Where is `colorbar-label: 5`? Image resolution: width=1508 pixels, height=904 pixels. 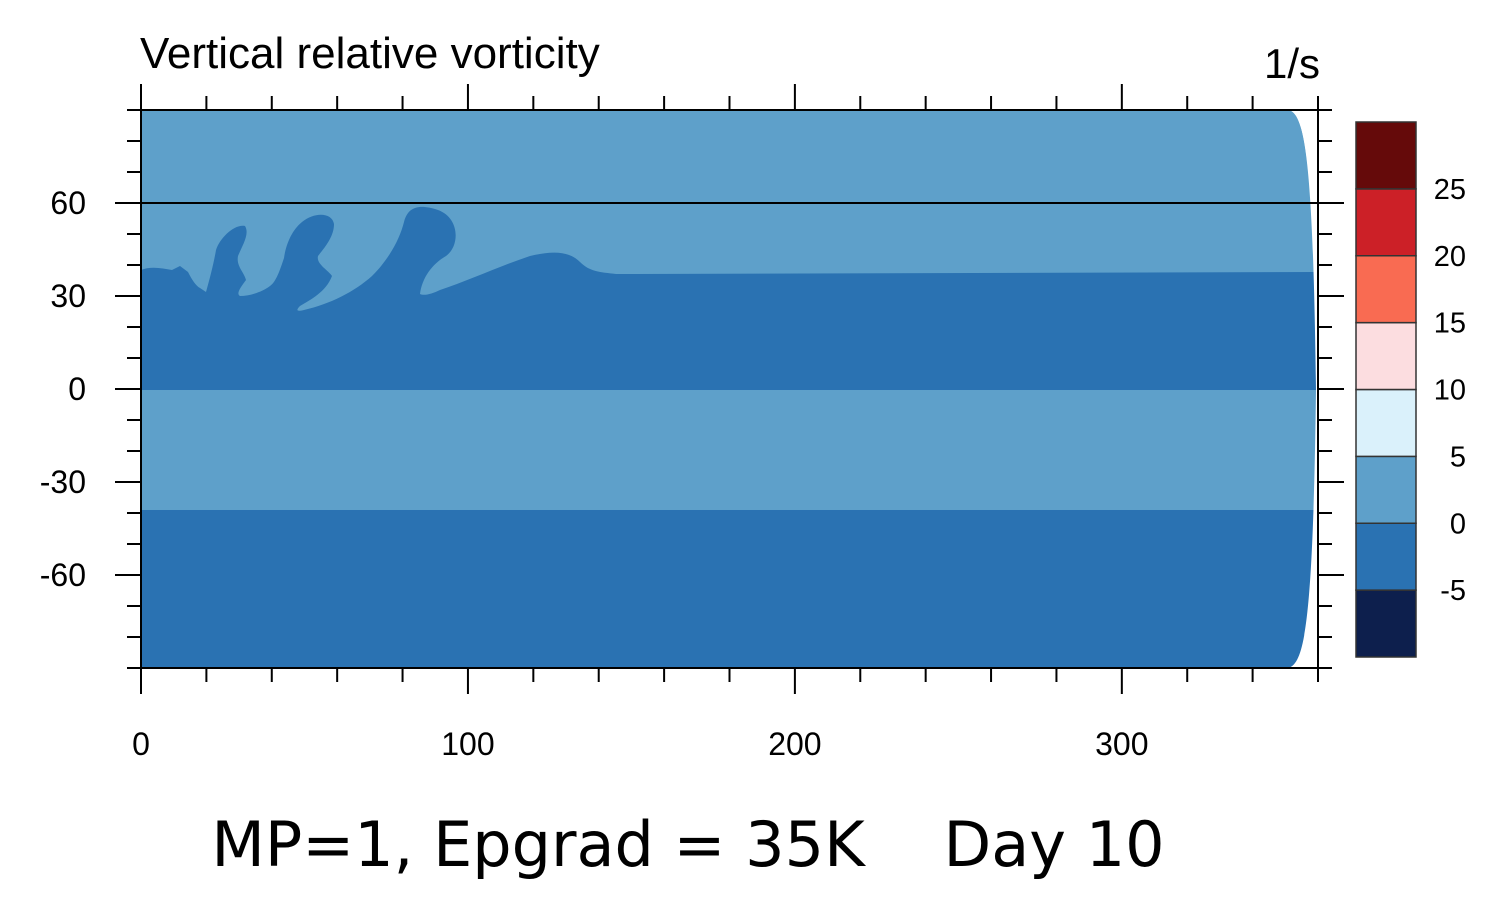 colorbar-label: 5 is located at coordinates (1458, 457).